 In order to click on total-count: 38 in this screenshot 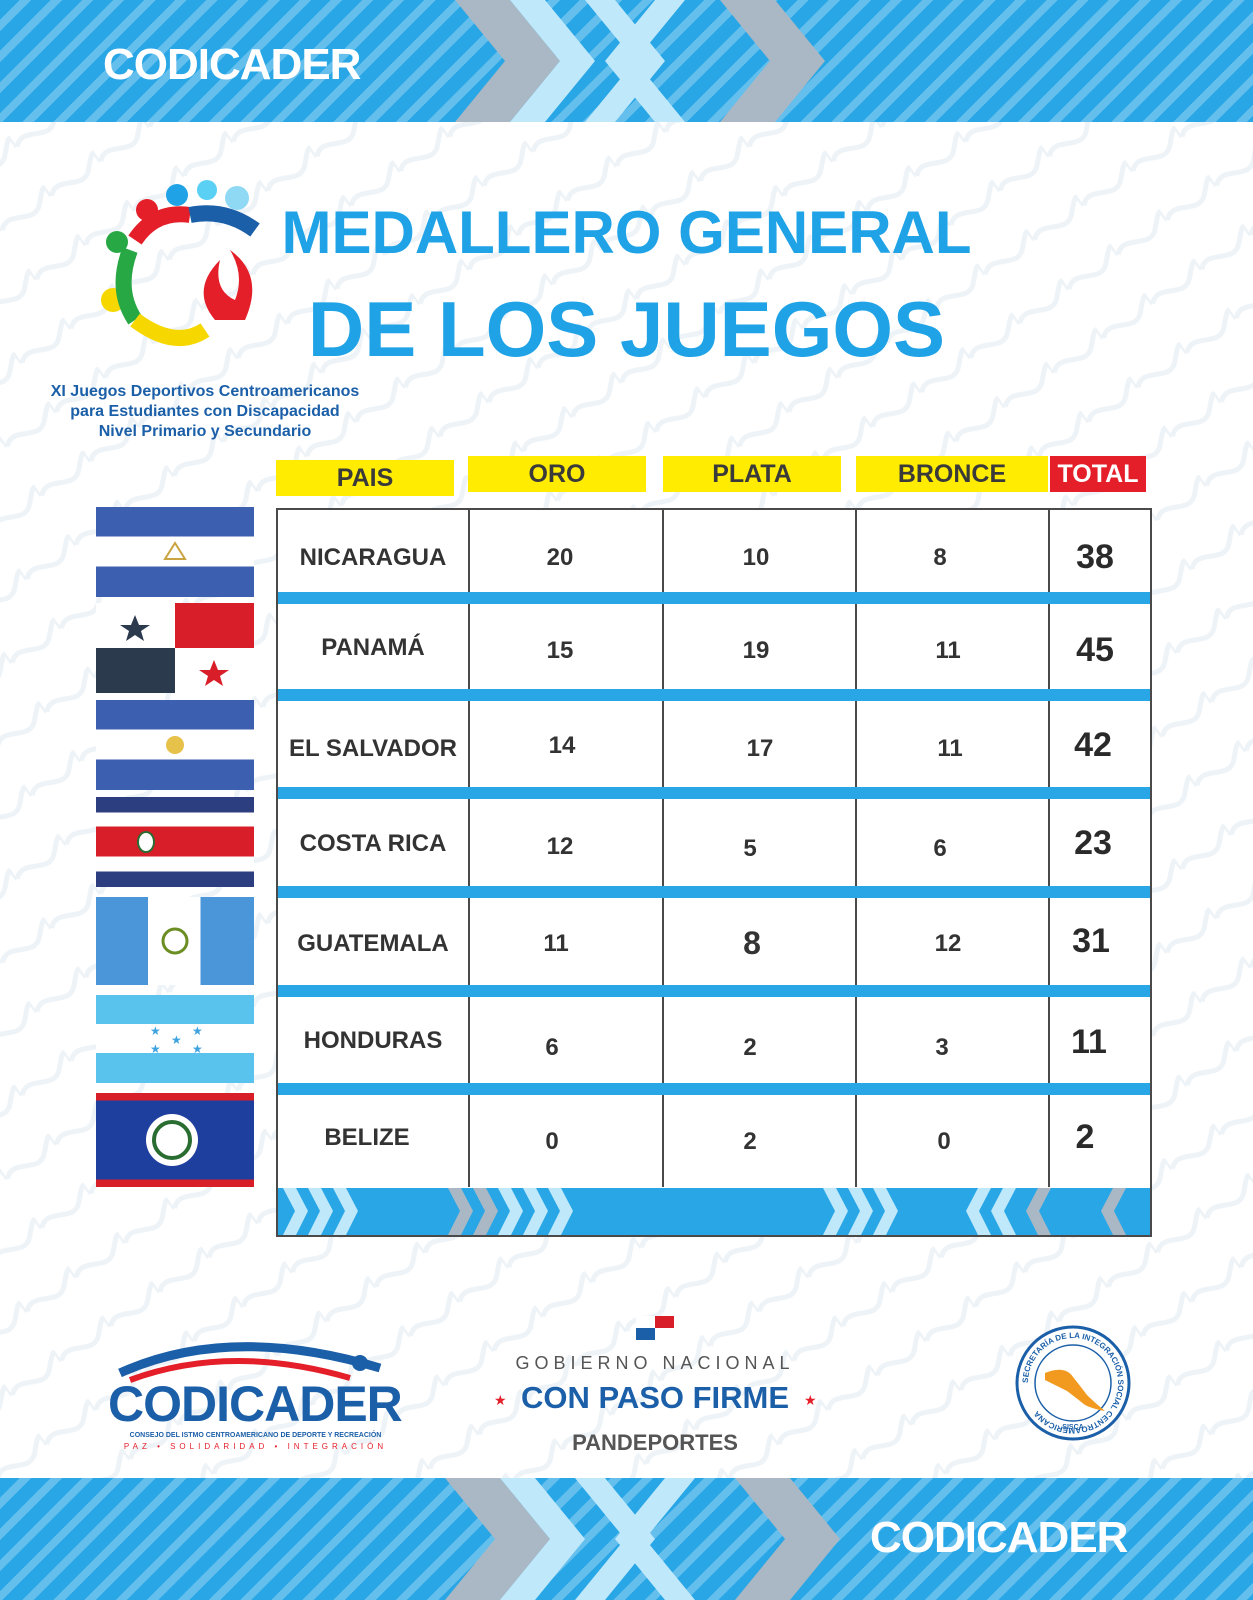, I will do `click(1095, 557)`.